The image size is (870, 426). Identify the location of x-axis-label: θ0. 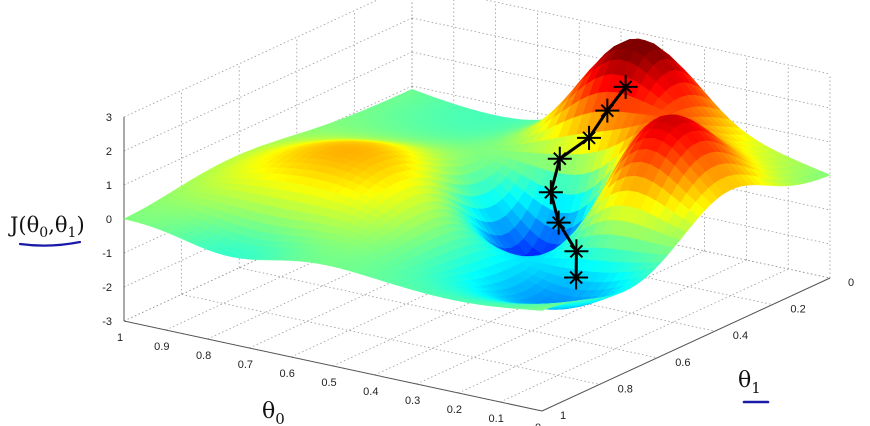
(273, 412).